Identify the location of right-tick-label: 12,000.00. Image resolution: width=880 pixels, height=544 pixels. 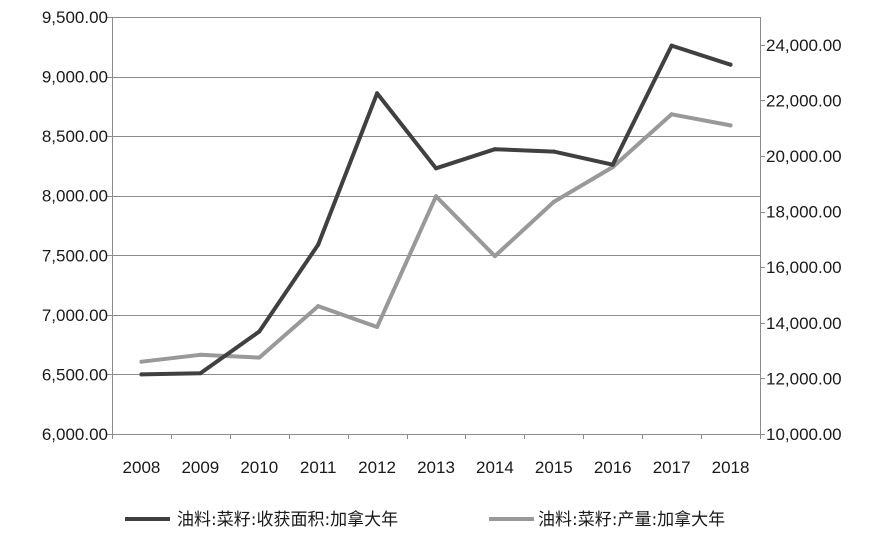
(804, 378).